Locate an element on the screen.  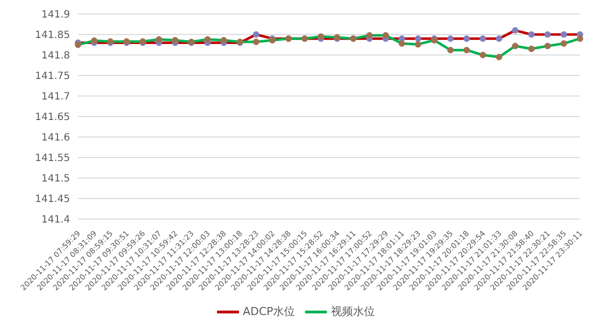
y-tick-label: 141.45 is located at coordinates (52, 200).